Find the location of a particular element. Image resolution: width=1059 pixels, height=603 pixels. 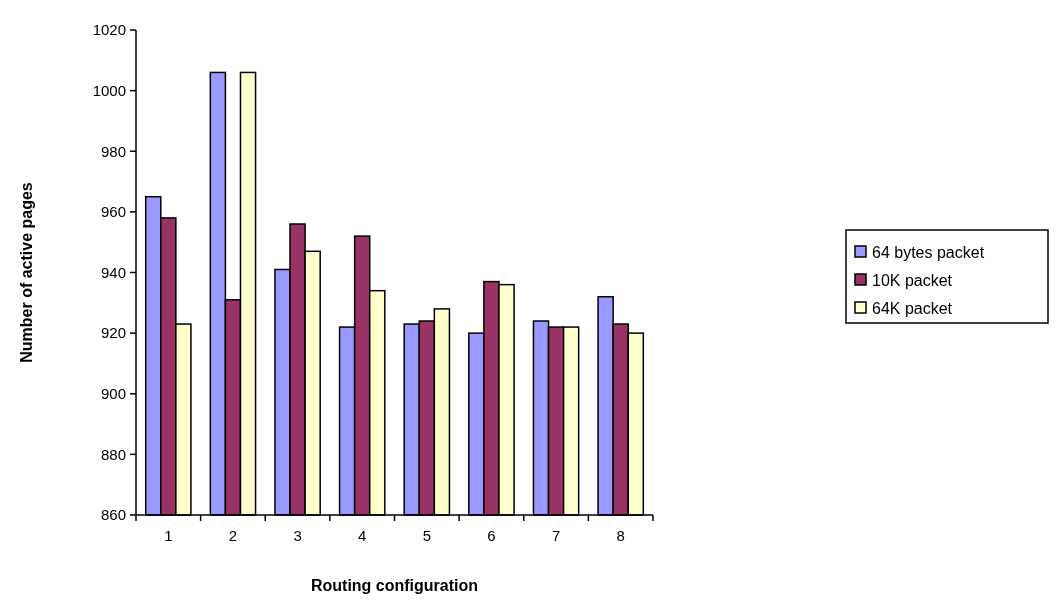

x-tick-label: 6 is located at coordinates (491, 535).